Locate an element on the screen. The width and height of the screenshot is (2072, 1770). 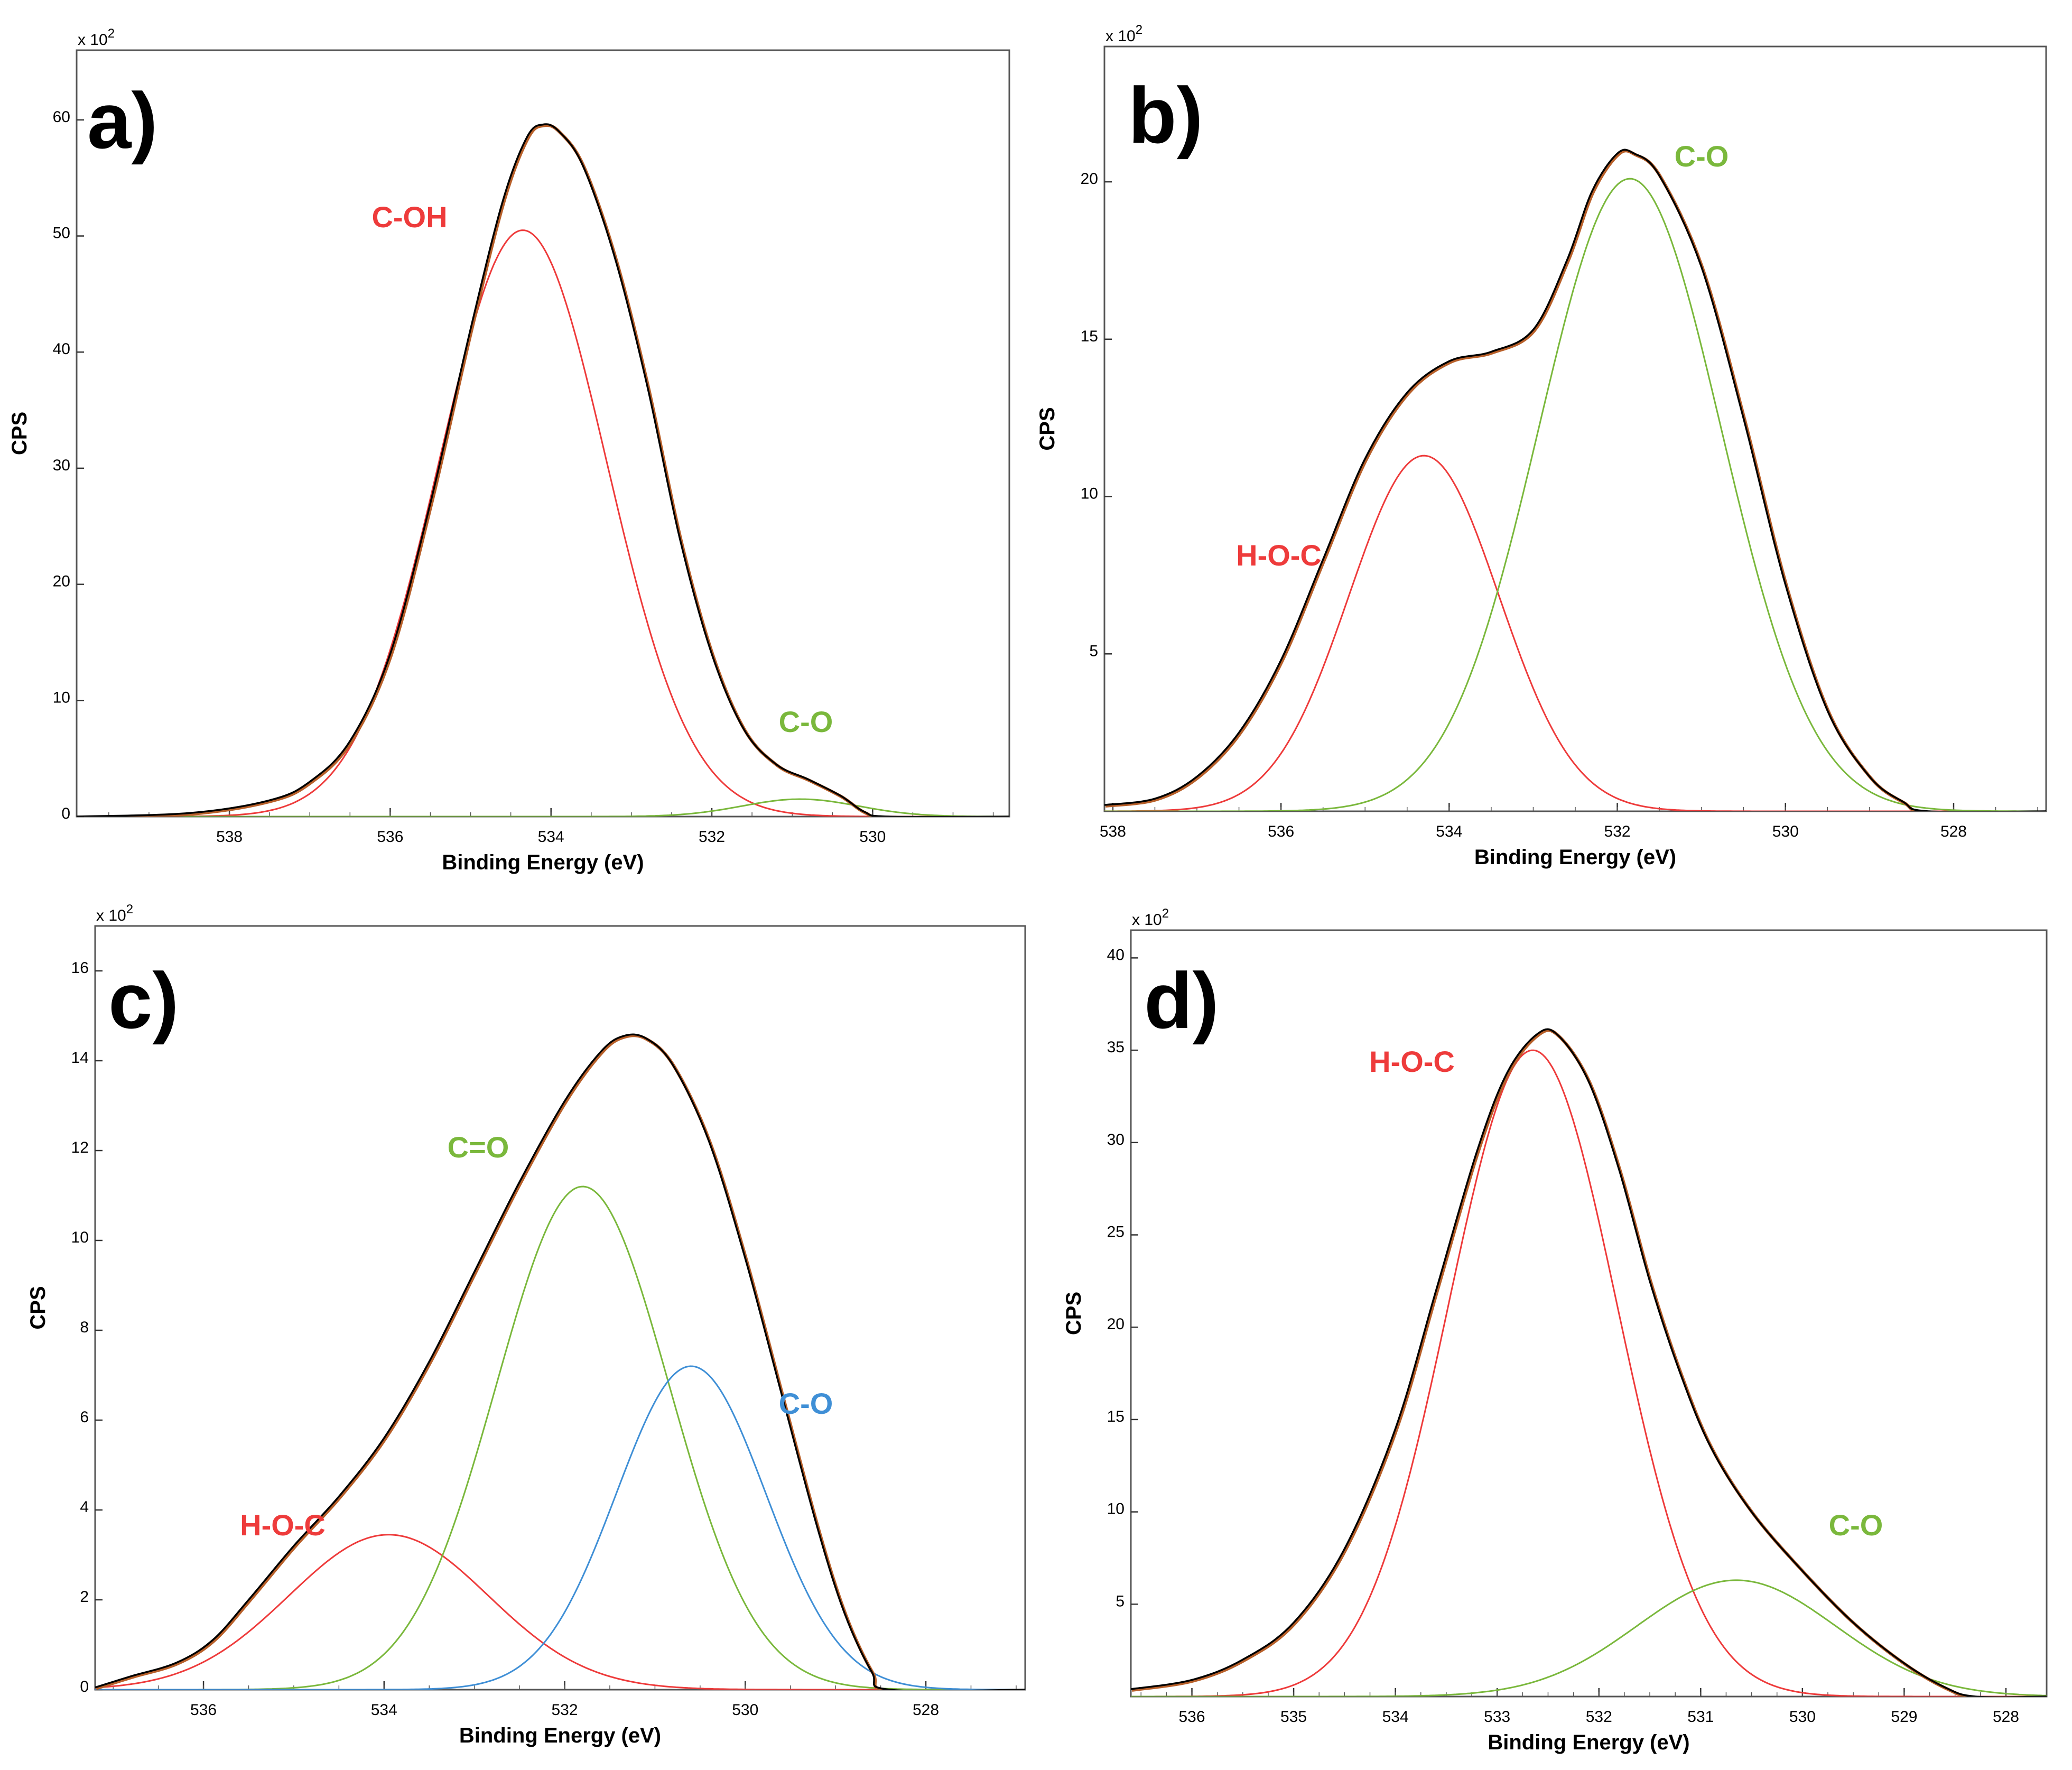
x-tick-label: 529 is located at coordinates (1904, 1717).